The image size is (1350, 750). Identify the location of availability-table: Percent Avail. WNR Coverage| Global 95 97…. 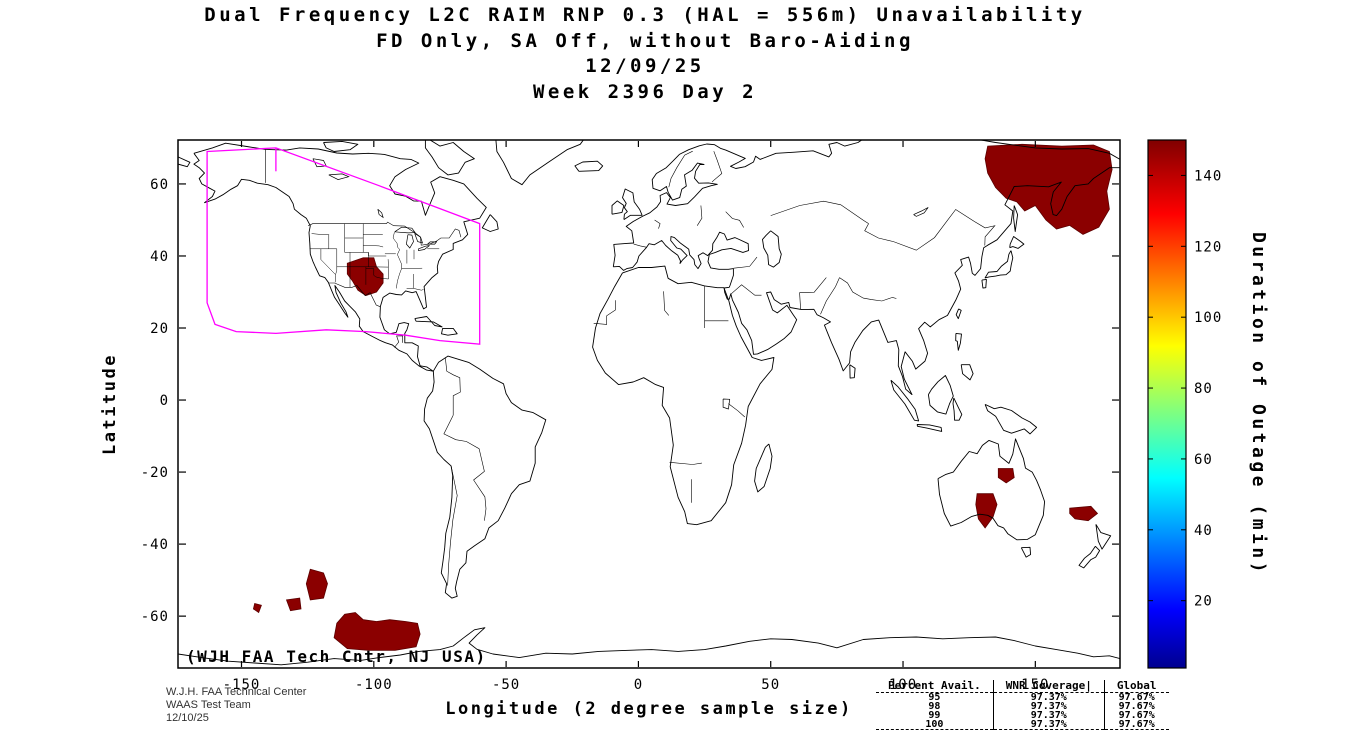
(1022, 705).